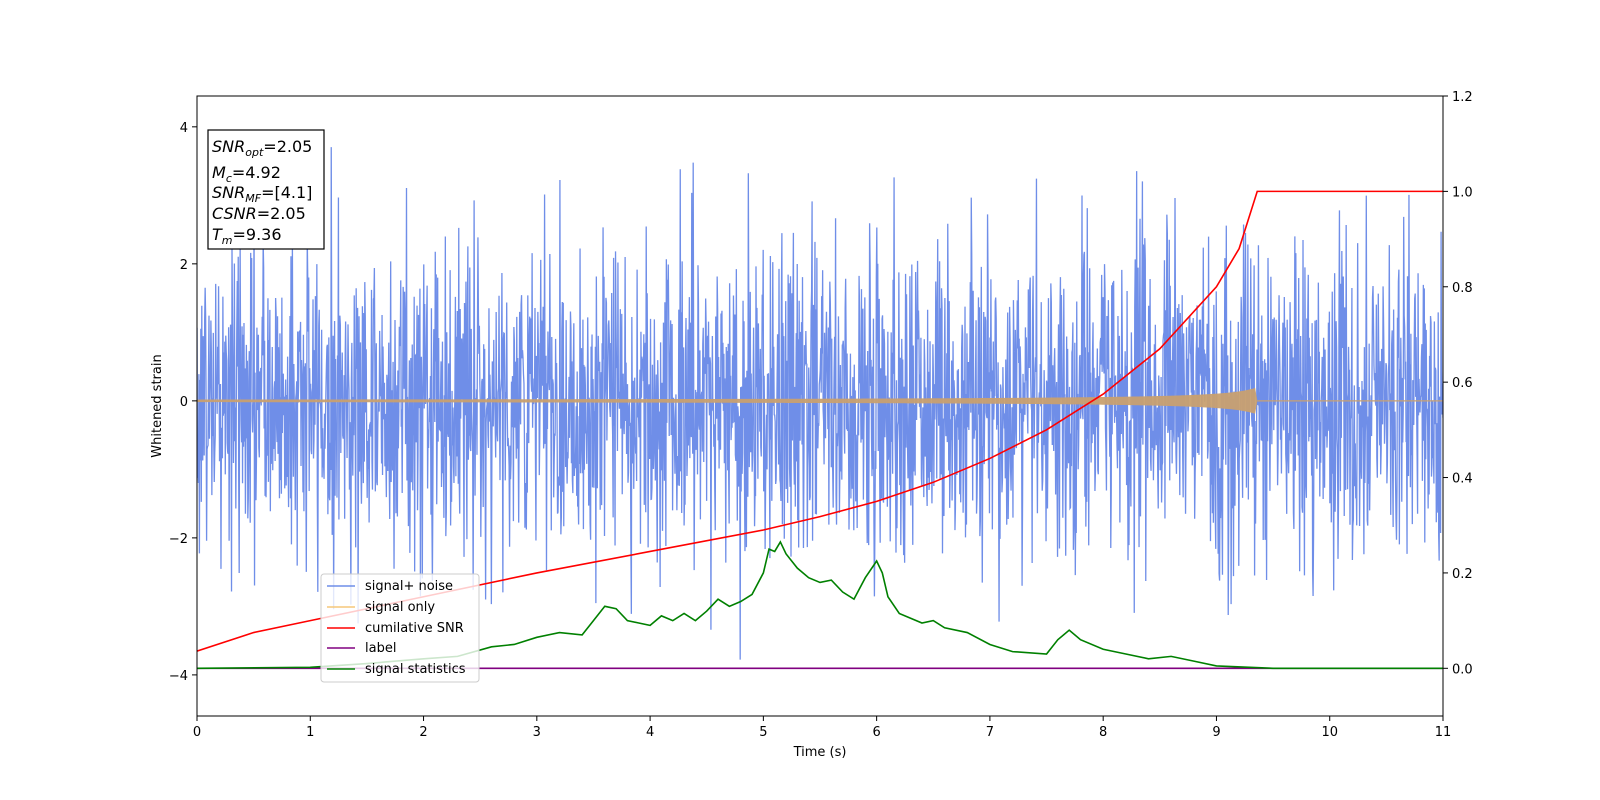  I want to click on snr-opt-symbol: SNR, so click(228, 146).